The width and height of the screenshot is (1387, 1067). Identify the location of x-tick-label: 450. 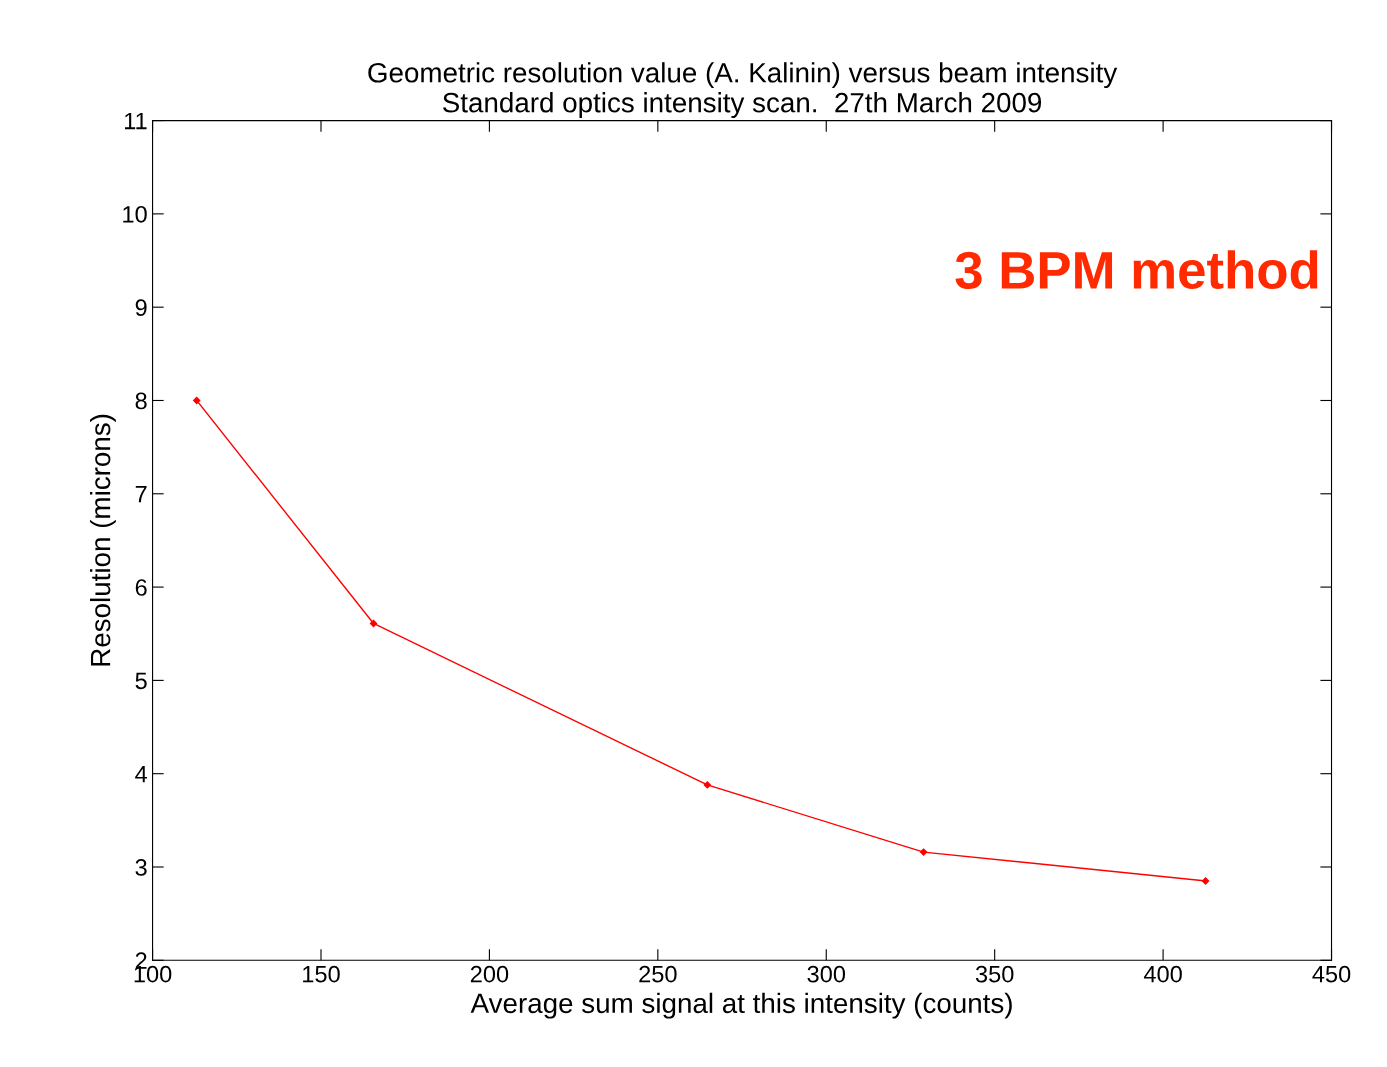
(1331, 974).